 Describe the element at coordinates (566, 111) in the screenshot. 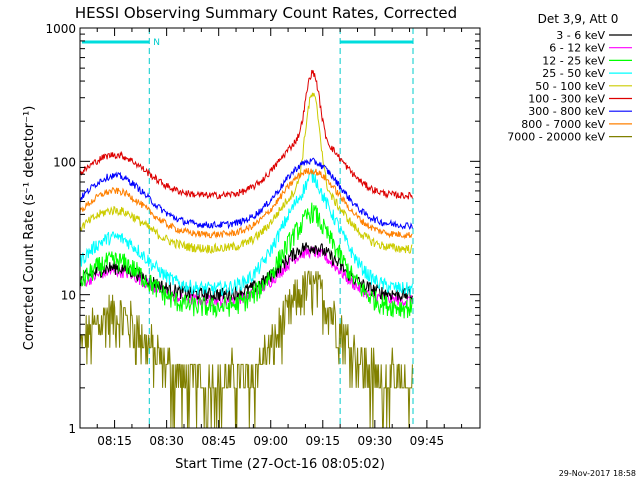

I see `legend-entry-label: 300 - 800 keV` at that location.